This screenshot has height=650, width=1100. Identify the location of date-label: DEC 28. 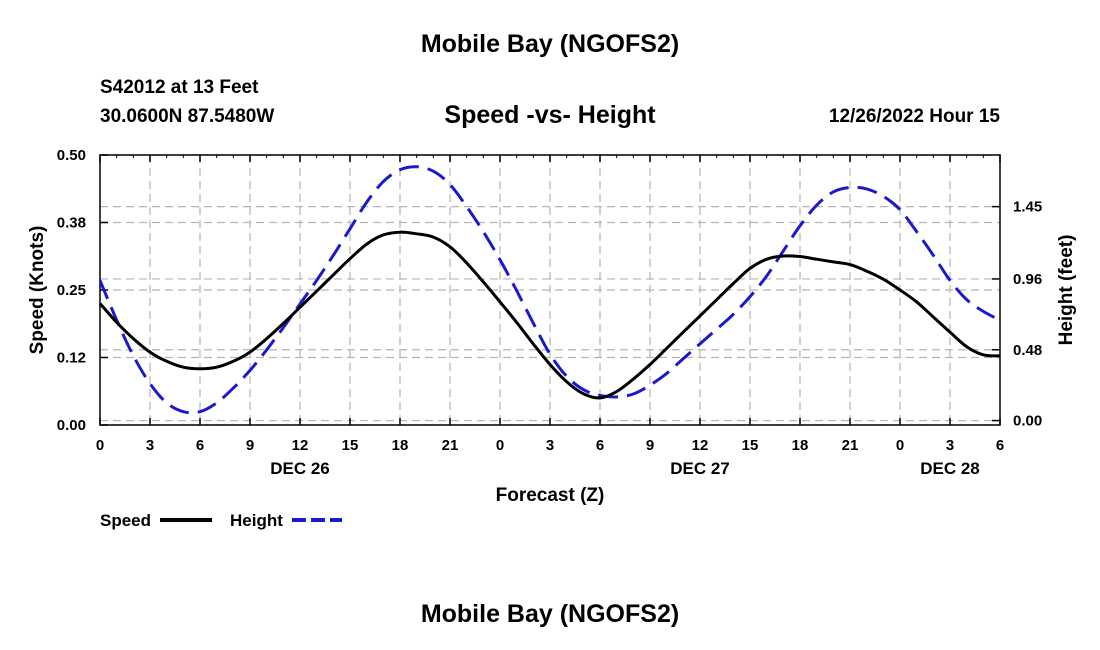
(950, 468).